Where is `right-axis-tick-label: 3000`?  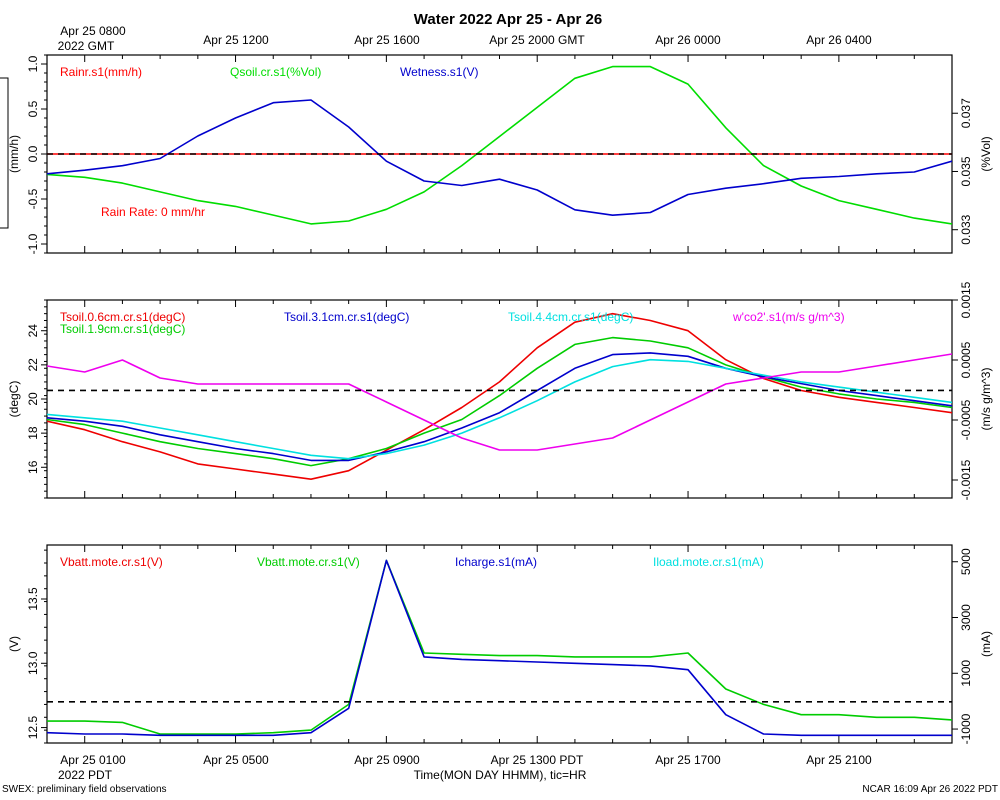 right-axis-tick-label: 3000 is located at coordinates (966, 617).